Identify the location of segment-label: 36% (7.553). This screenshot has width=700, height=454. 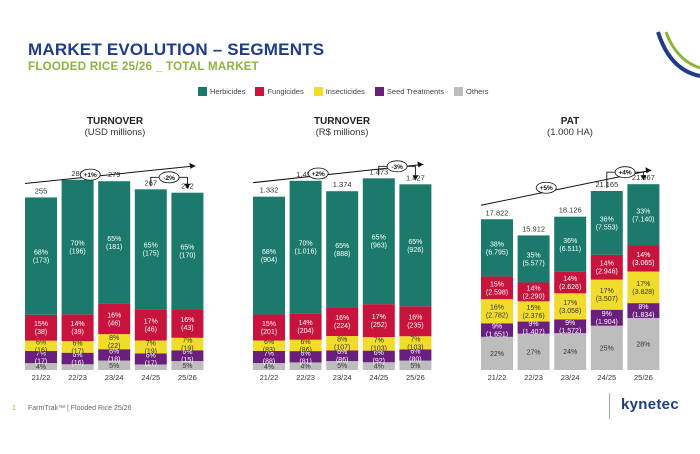
(607, 223).